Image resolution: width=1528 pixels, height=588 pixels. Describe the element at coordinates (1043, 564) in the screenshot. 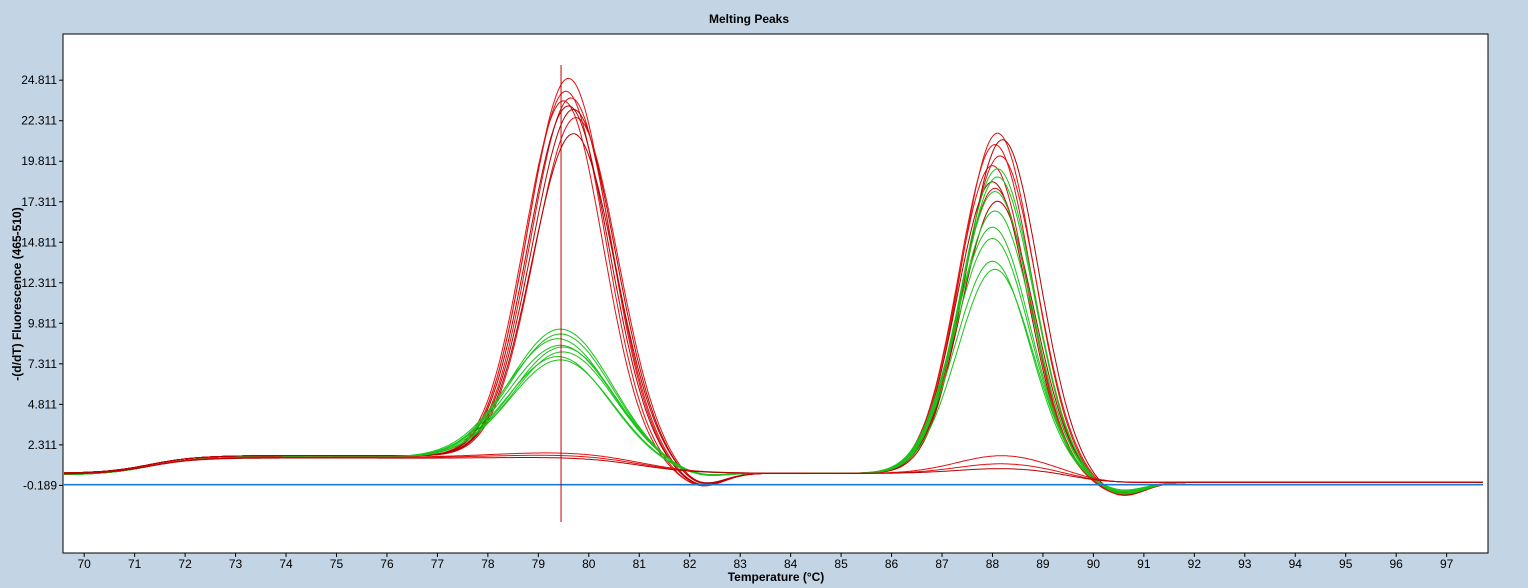

I see `x-tick-label: 89` at that location.